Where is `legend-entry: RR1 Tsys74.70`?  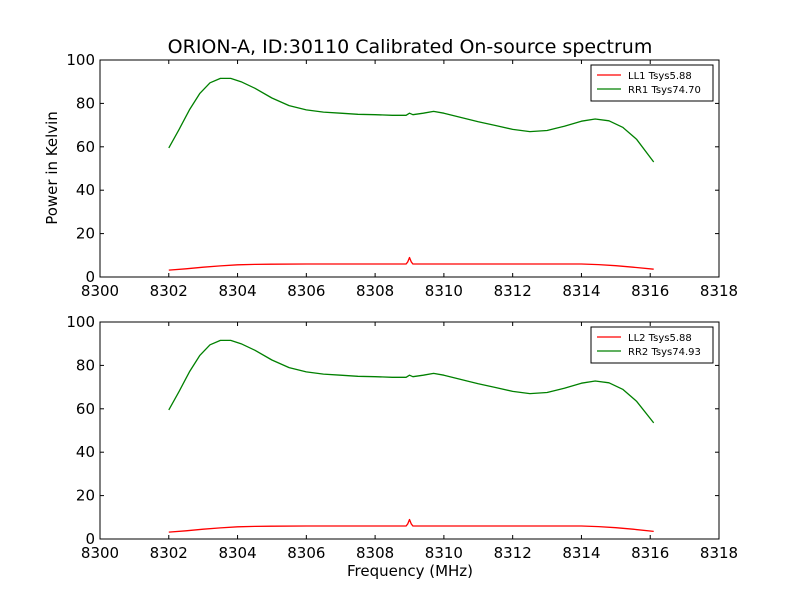 legend-entry: RR1 Tsys74.70 is located at coordinates (664, 90).